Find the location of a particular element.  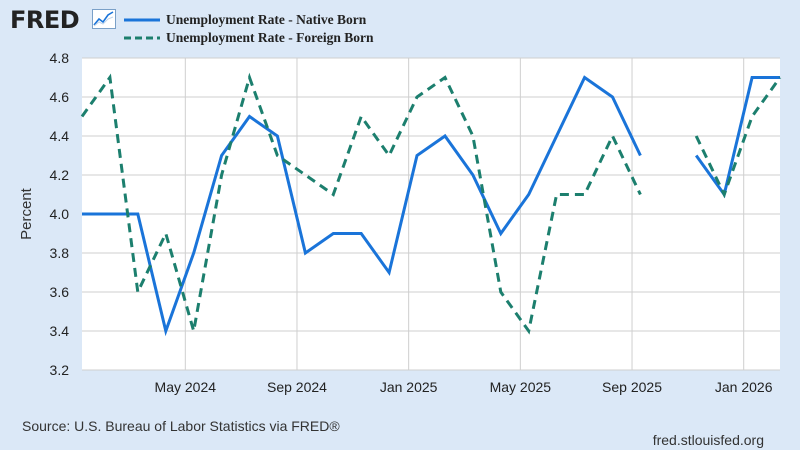

y-axis-ticks: 3.2 3.4 3.6 3.8 4.0 4.2 4.4 4.6 4.8 is located at coordinates (60, 214).